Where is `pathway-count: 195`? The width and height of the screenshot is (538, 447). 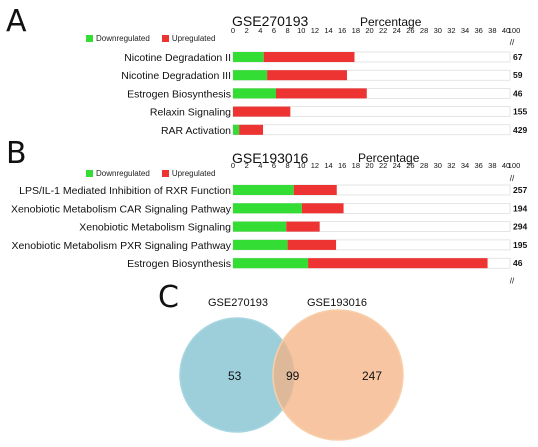
pathway-count: 195 is located at coordinates (520, 245).